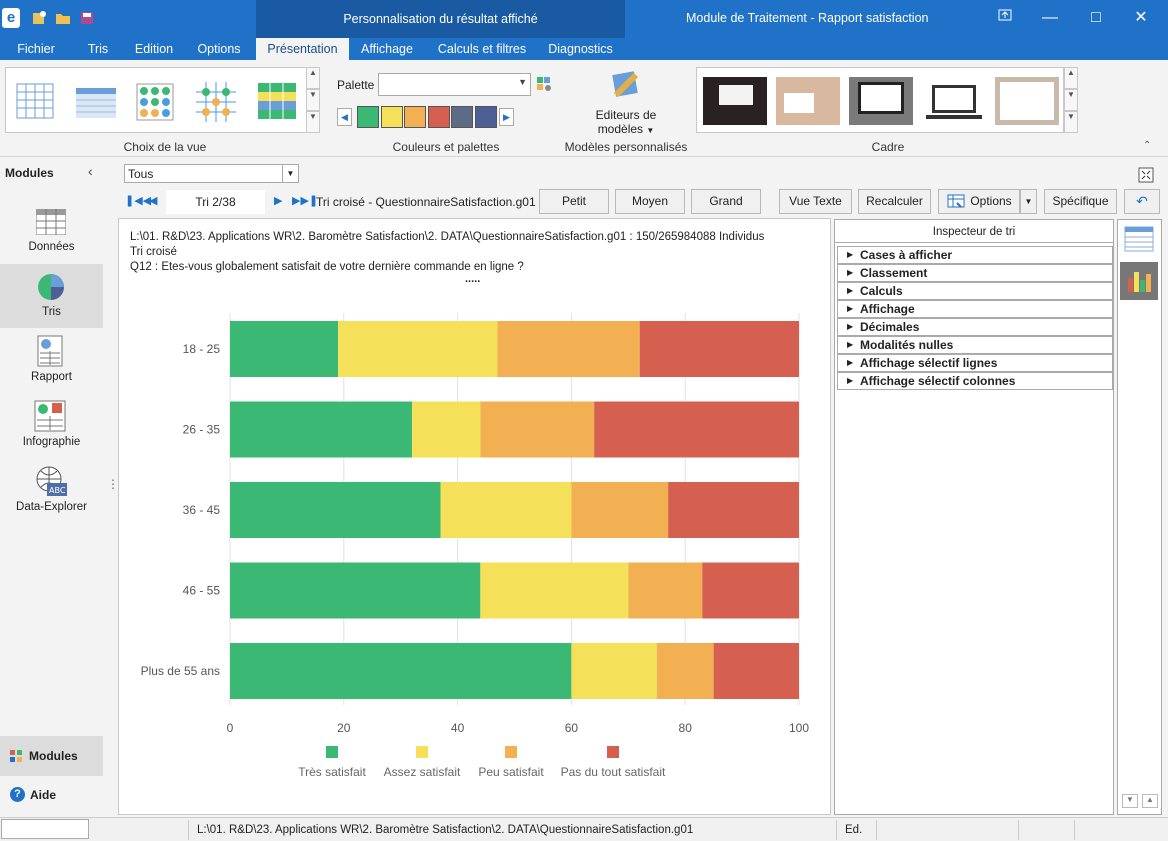 This screenshot has height=841, width=1168. I want to click on frame-person-thumb, so click(808, 101).